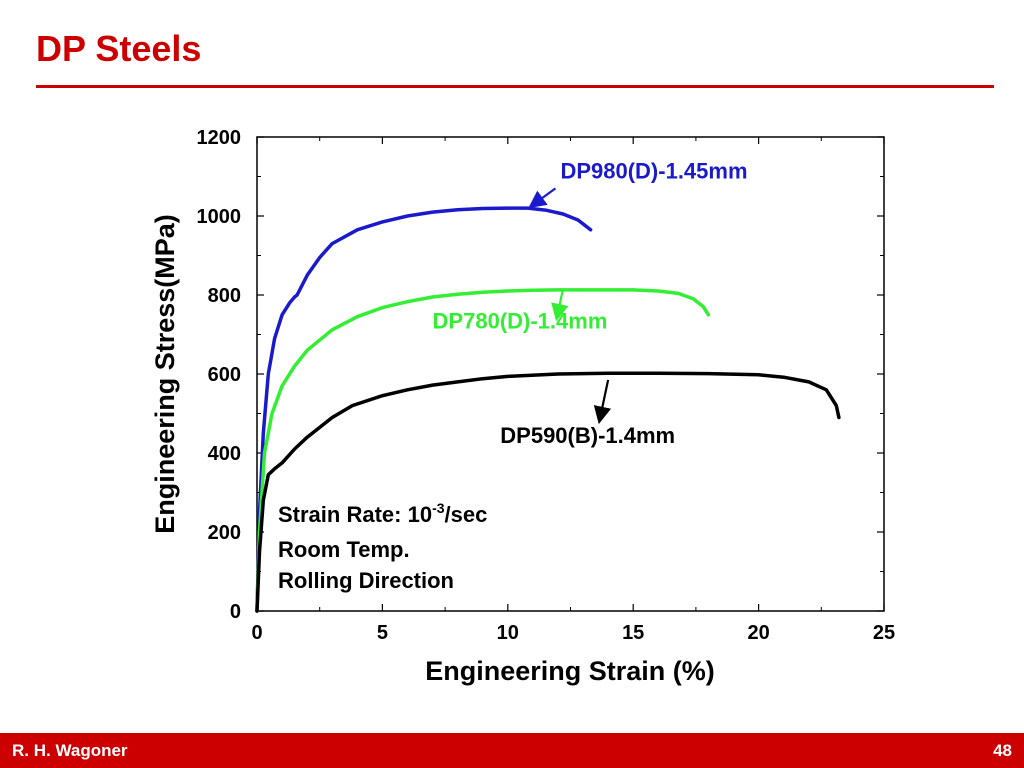 Image resolution: width=1024 pixels, height=768 pixels. I want to click on y-tick-label: 400, so click(224, 454).